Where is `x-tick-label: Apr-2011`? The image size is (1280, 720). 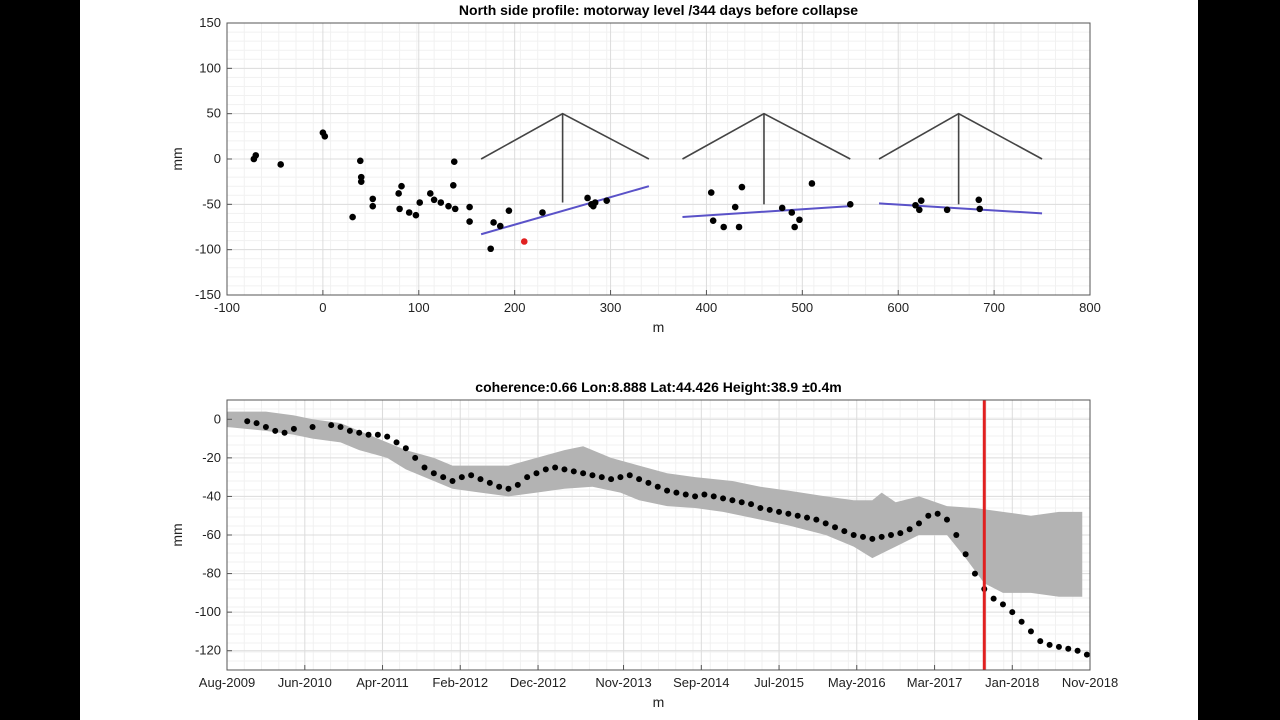
x-tick-label: Apr-2011 is located at coordinates (382, 682).